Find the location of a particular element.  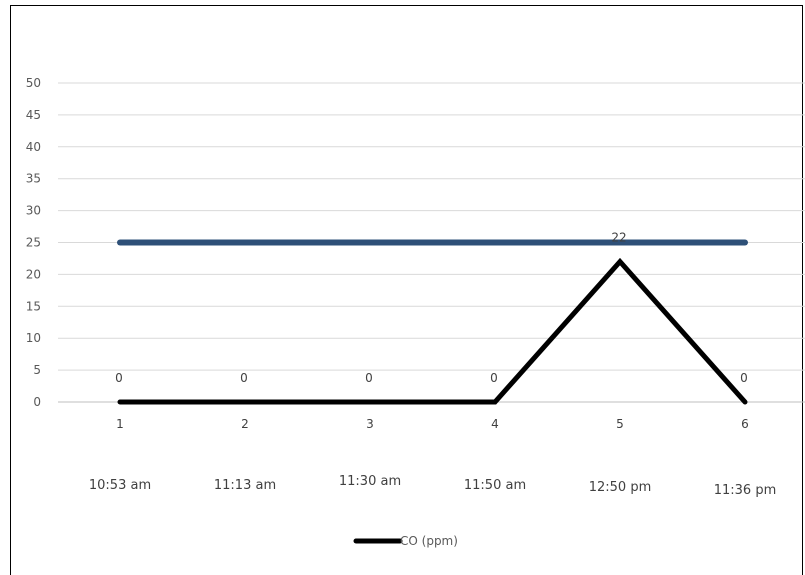

y-tick-label: 5 is located at coordinates (37, 370).